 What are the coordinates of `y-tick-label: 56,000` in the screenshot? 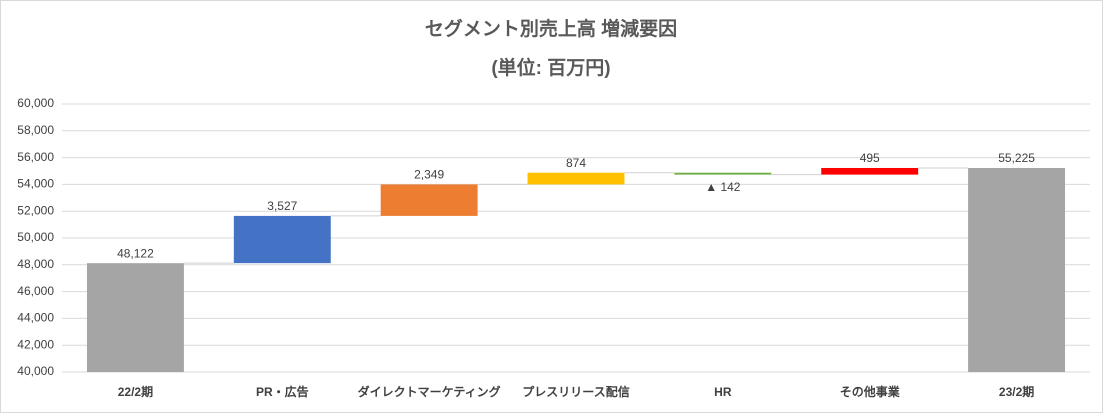 It's located at (35, 157).